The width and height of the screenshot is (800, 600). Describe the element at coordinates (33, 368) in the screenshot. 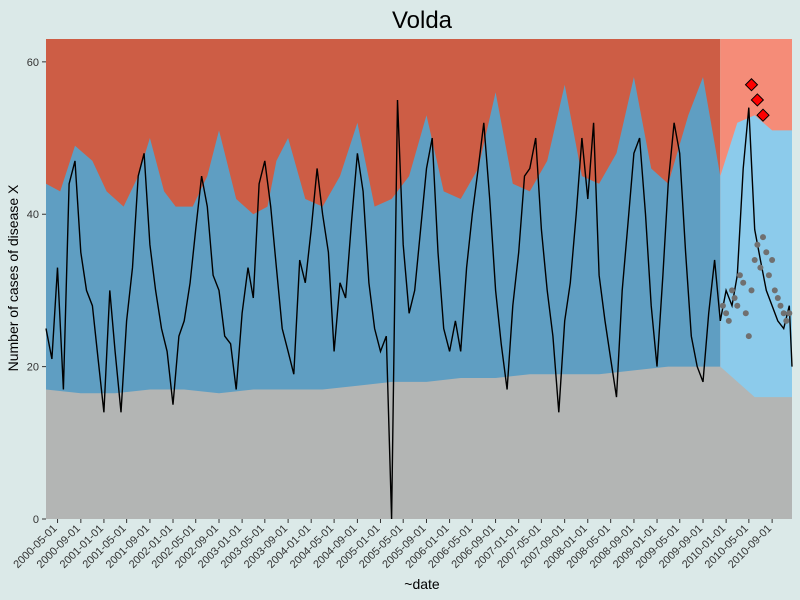

I see `y-tick-label: 20` at that location.